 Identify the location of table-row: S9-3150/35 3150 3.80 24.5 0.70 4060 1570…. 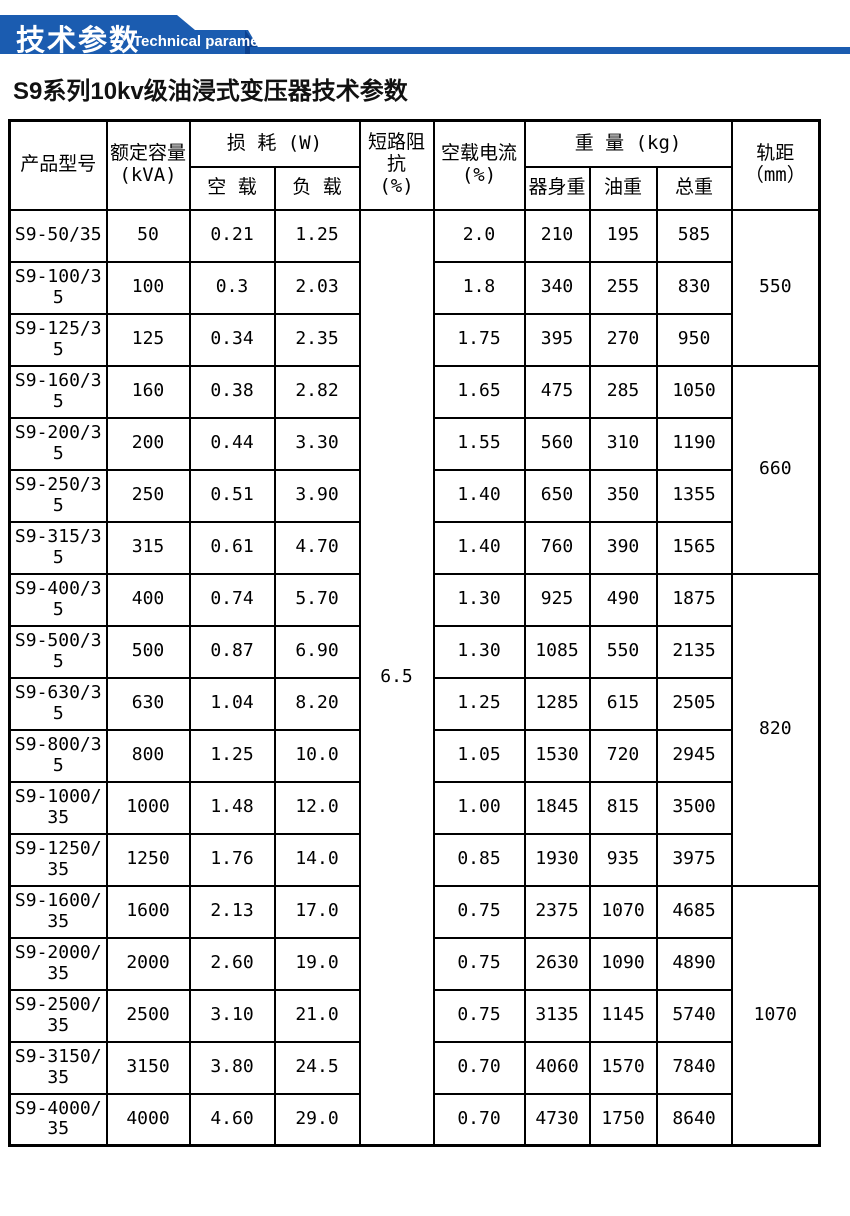
(414, 1067).